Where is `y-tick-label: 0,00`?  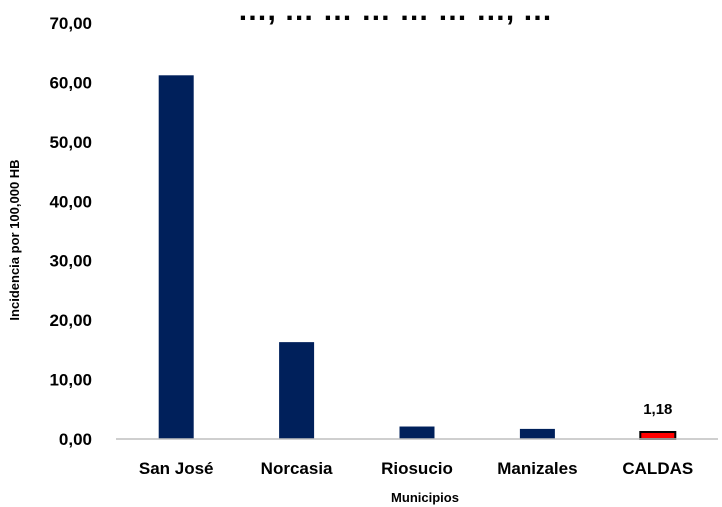 y-tick-label: 0,00 is located at coordinates (75, 439).